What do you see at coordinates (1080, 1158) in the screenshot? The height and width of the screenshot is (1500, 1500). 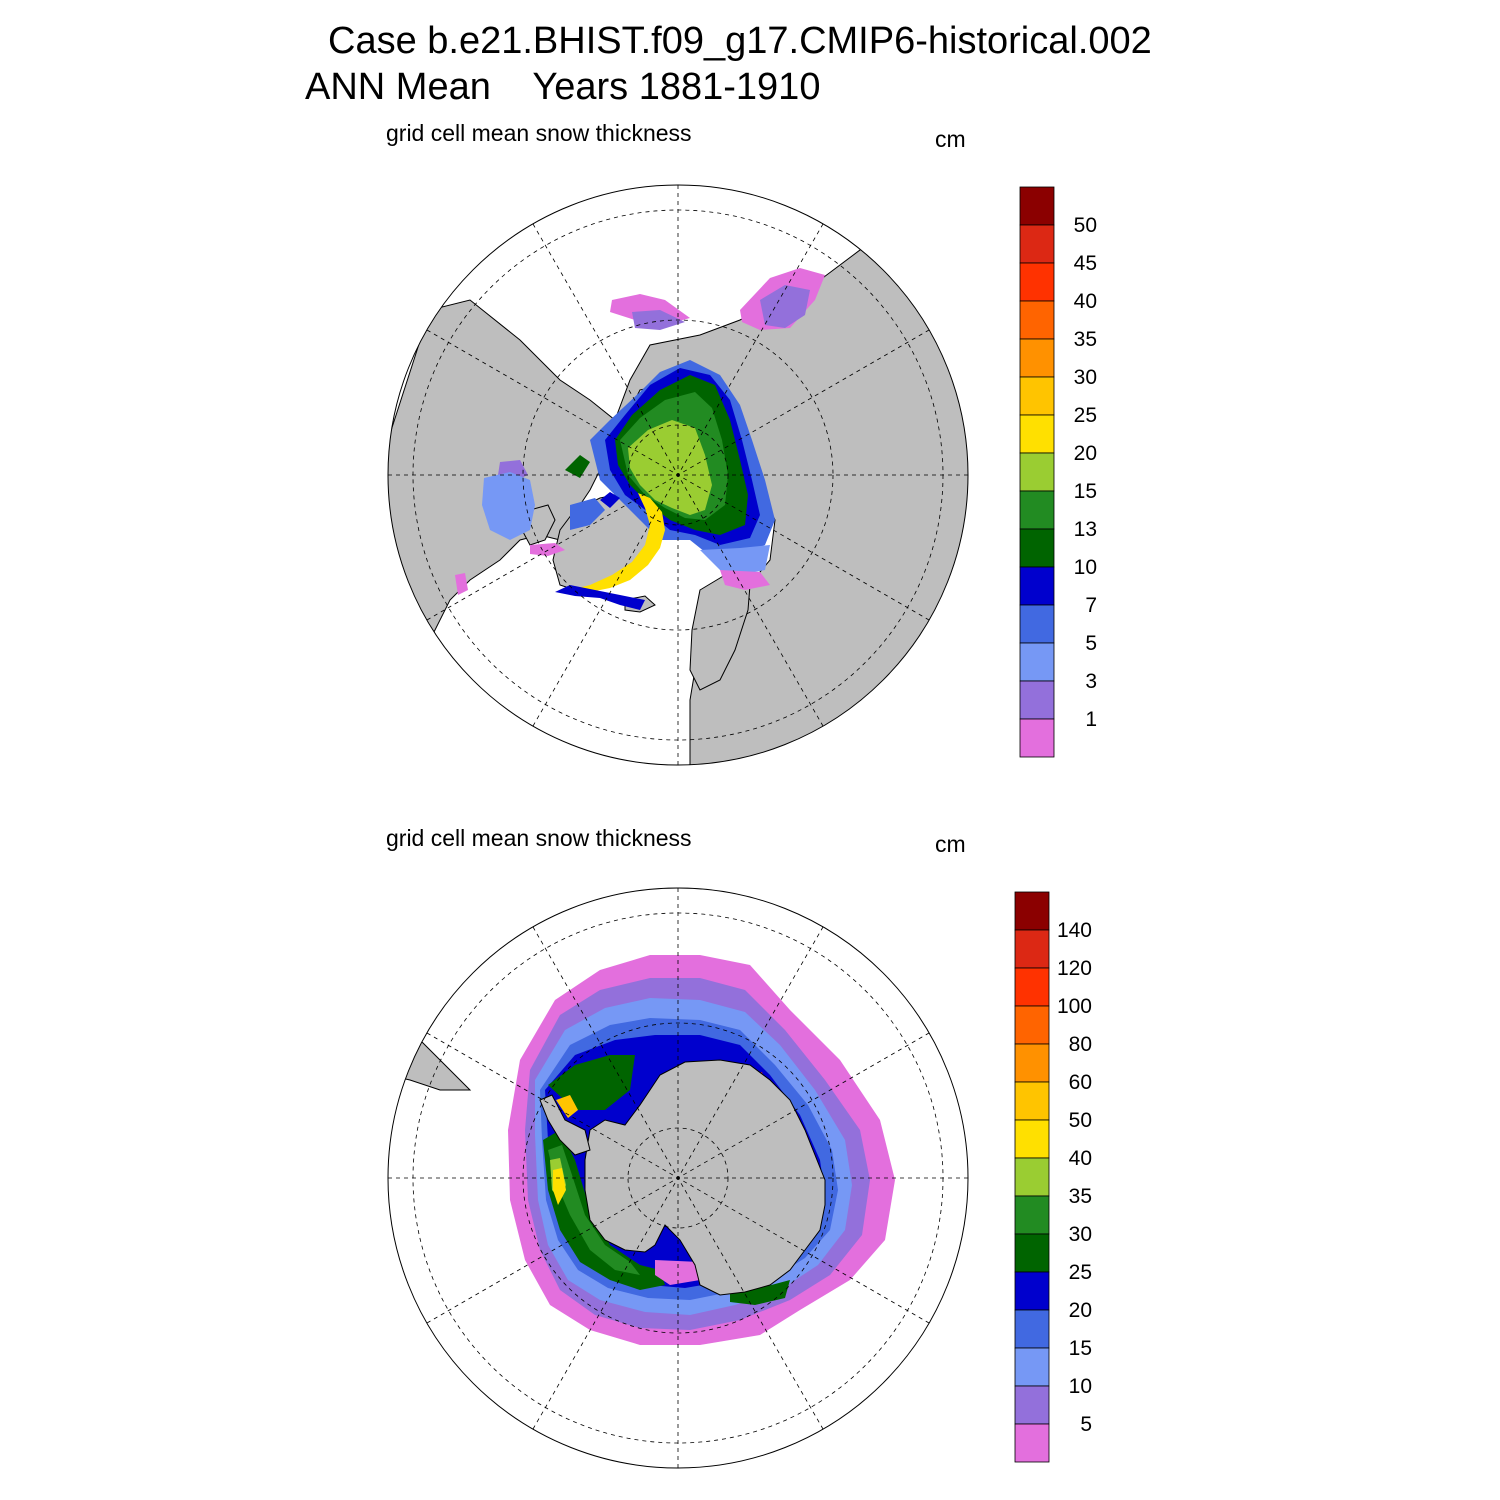 I see `south-colorbar-label: 40` at bounding box center [1080, 1158].